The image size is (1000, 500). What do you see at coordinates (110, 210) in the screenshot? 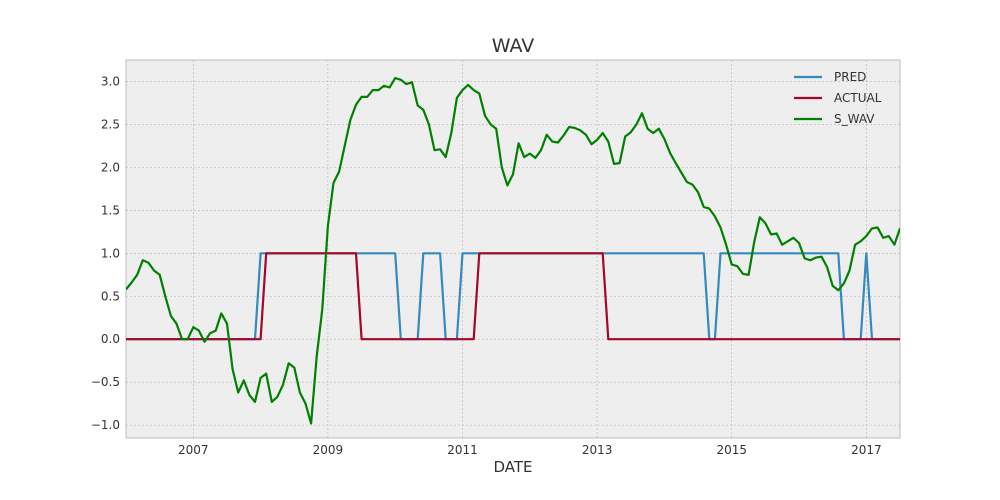
I see `y-tick-label: 1.5` at bounding box center [110, 210].